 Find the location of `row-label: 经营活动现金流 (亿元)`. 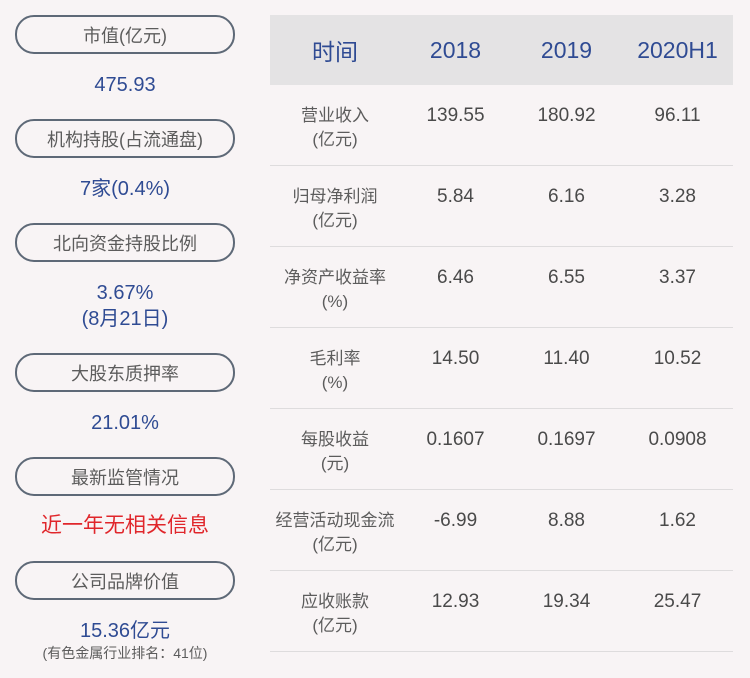

row-label: 经营活动现金流 (亿元) is located at coordinates (335, 523).